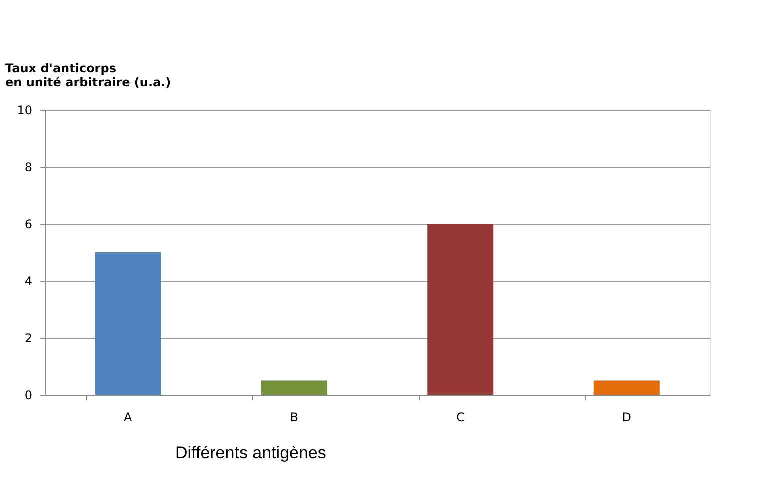 The image size is (761, 501). I want to click on y-tick-label: 0, so click(28, 395).